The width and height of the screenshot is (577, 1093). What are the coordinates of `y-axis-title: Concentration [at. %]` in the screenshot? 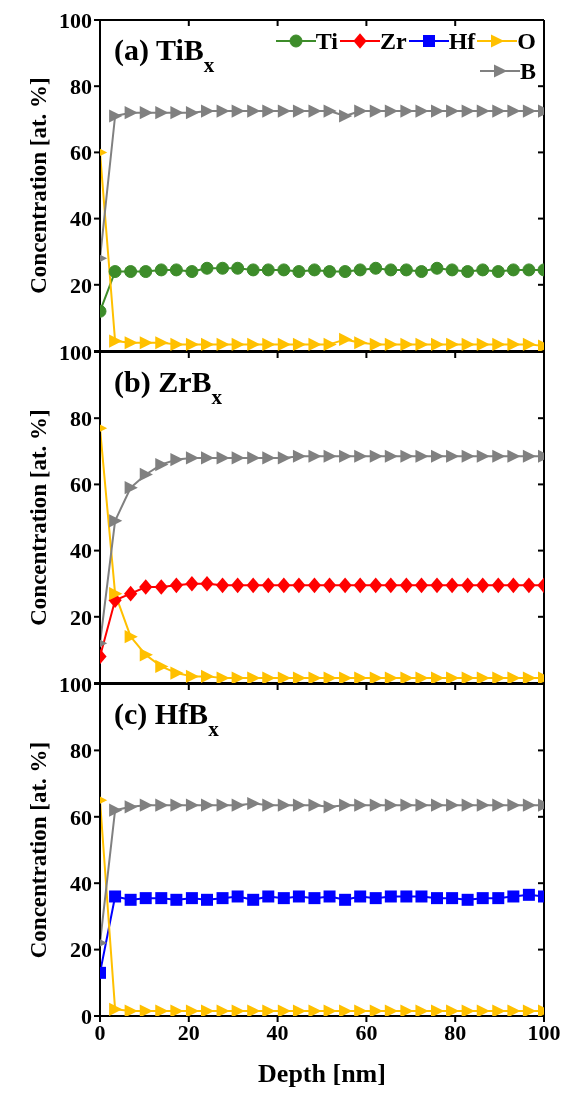 It's located at (39, 850).